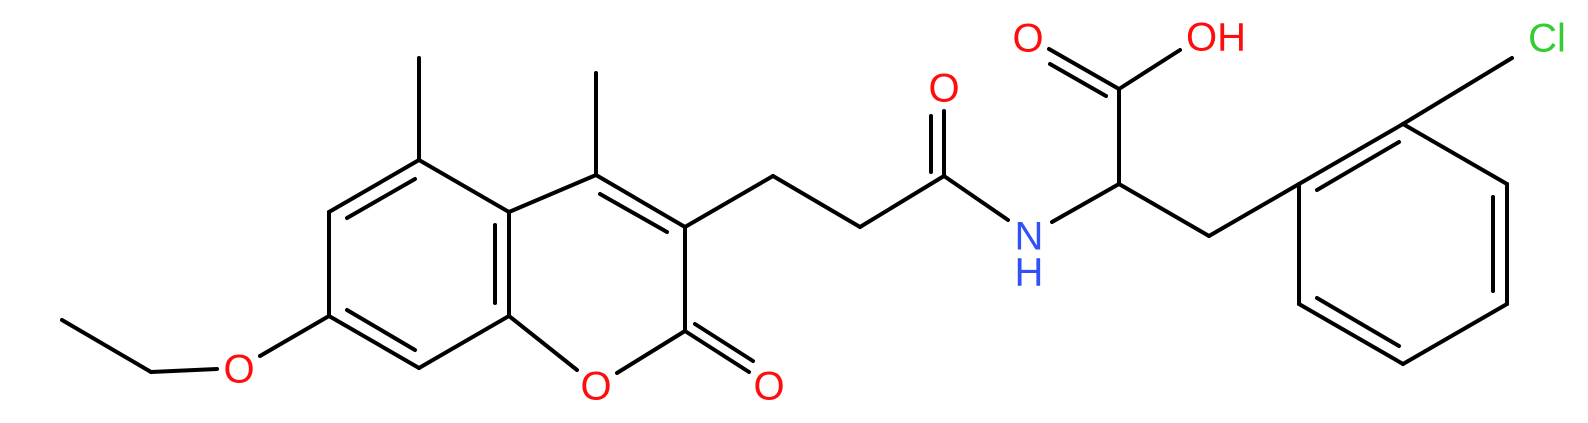 The image size is (1588, 423). I want to click on atom-label-amide-nh-hydrogen: H, so click(1029, 272).